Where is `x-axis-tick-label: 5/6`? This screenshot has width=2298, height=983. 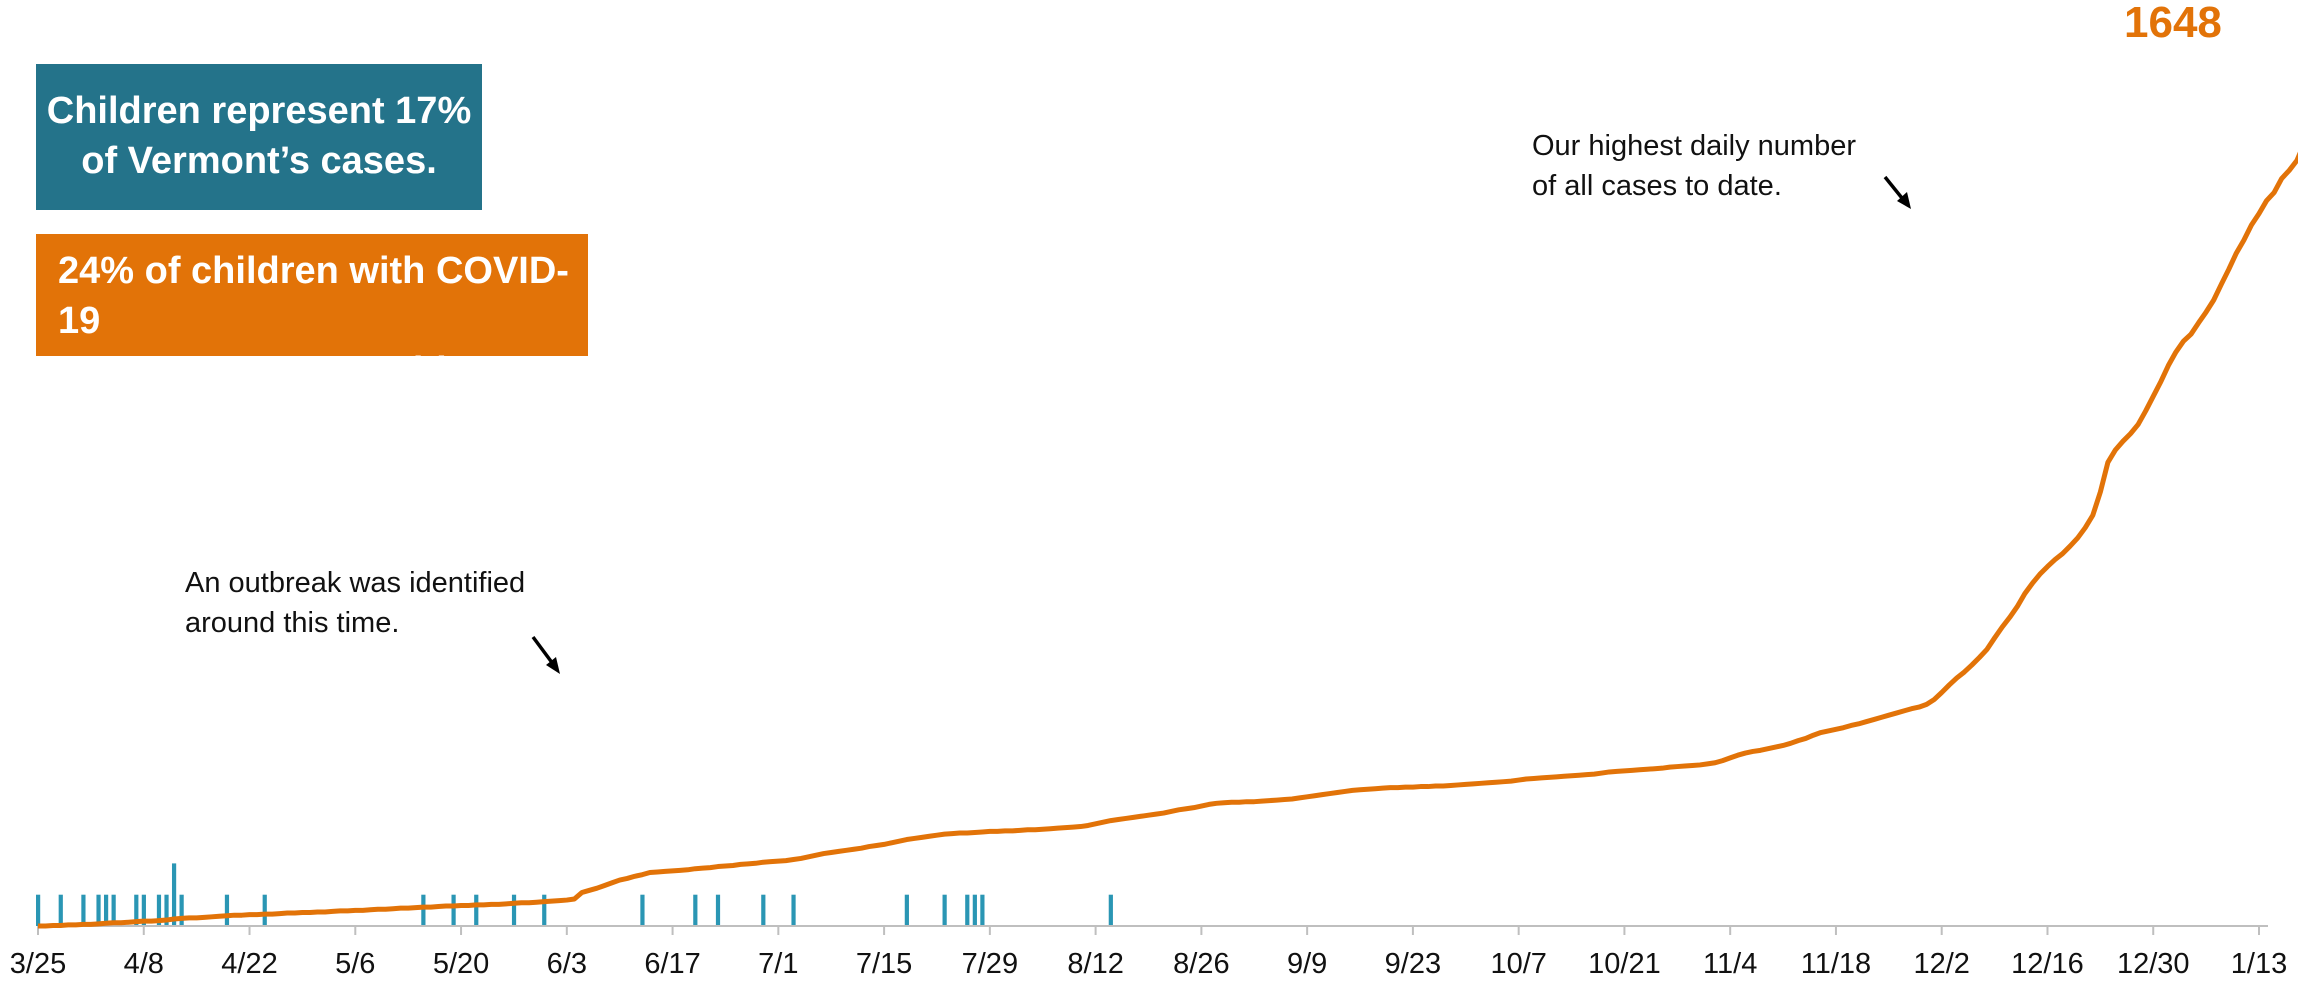 x-axis-tick-label: 5/6 is located at coordinates (355, 964).